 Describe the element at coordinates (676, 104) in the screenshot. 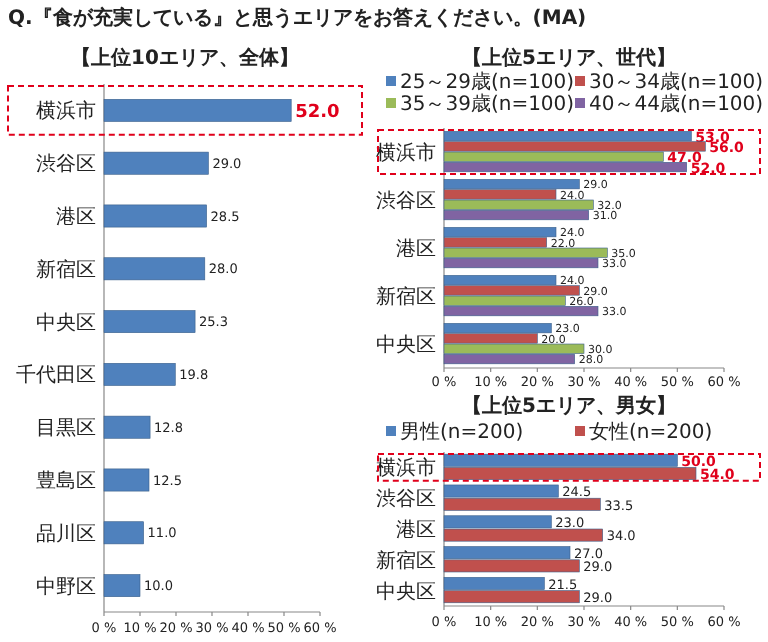

I see `legend-label: 40～44歳(n=100)` at that location.